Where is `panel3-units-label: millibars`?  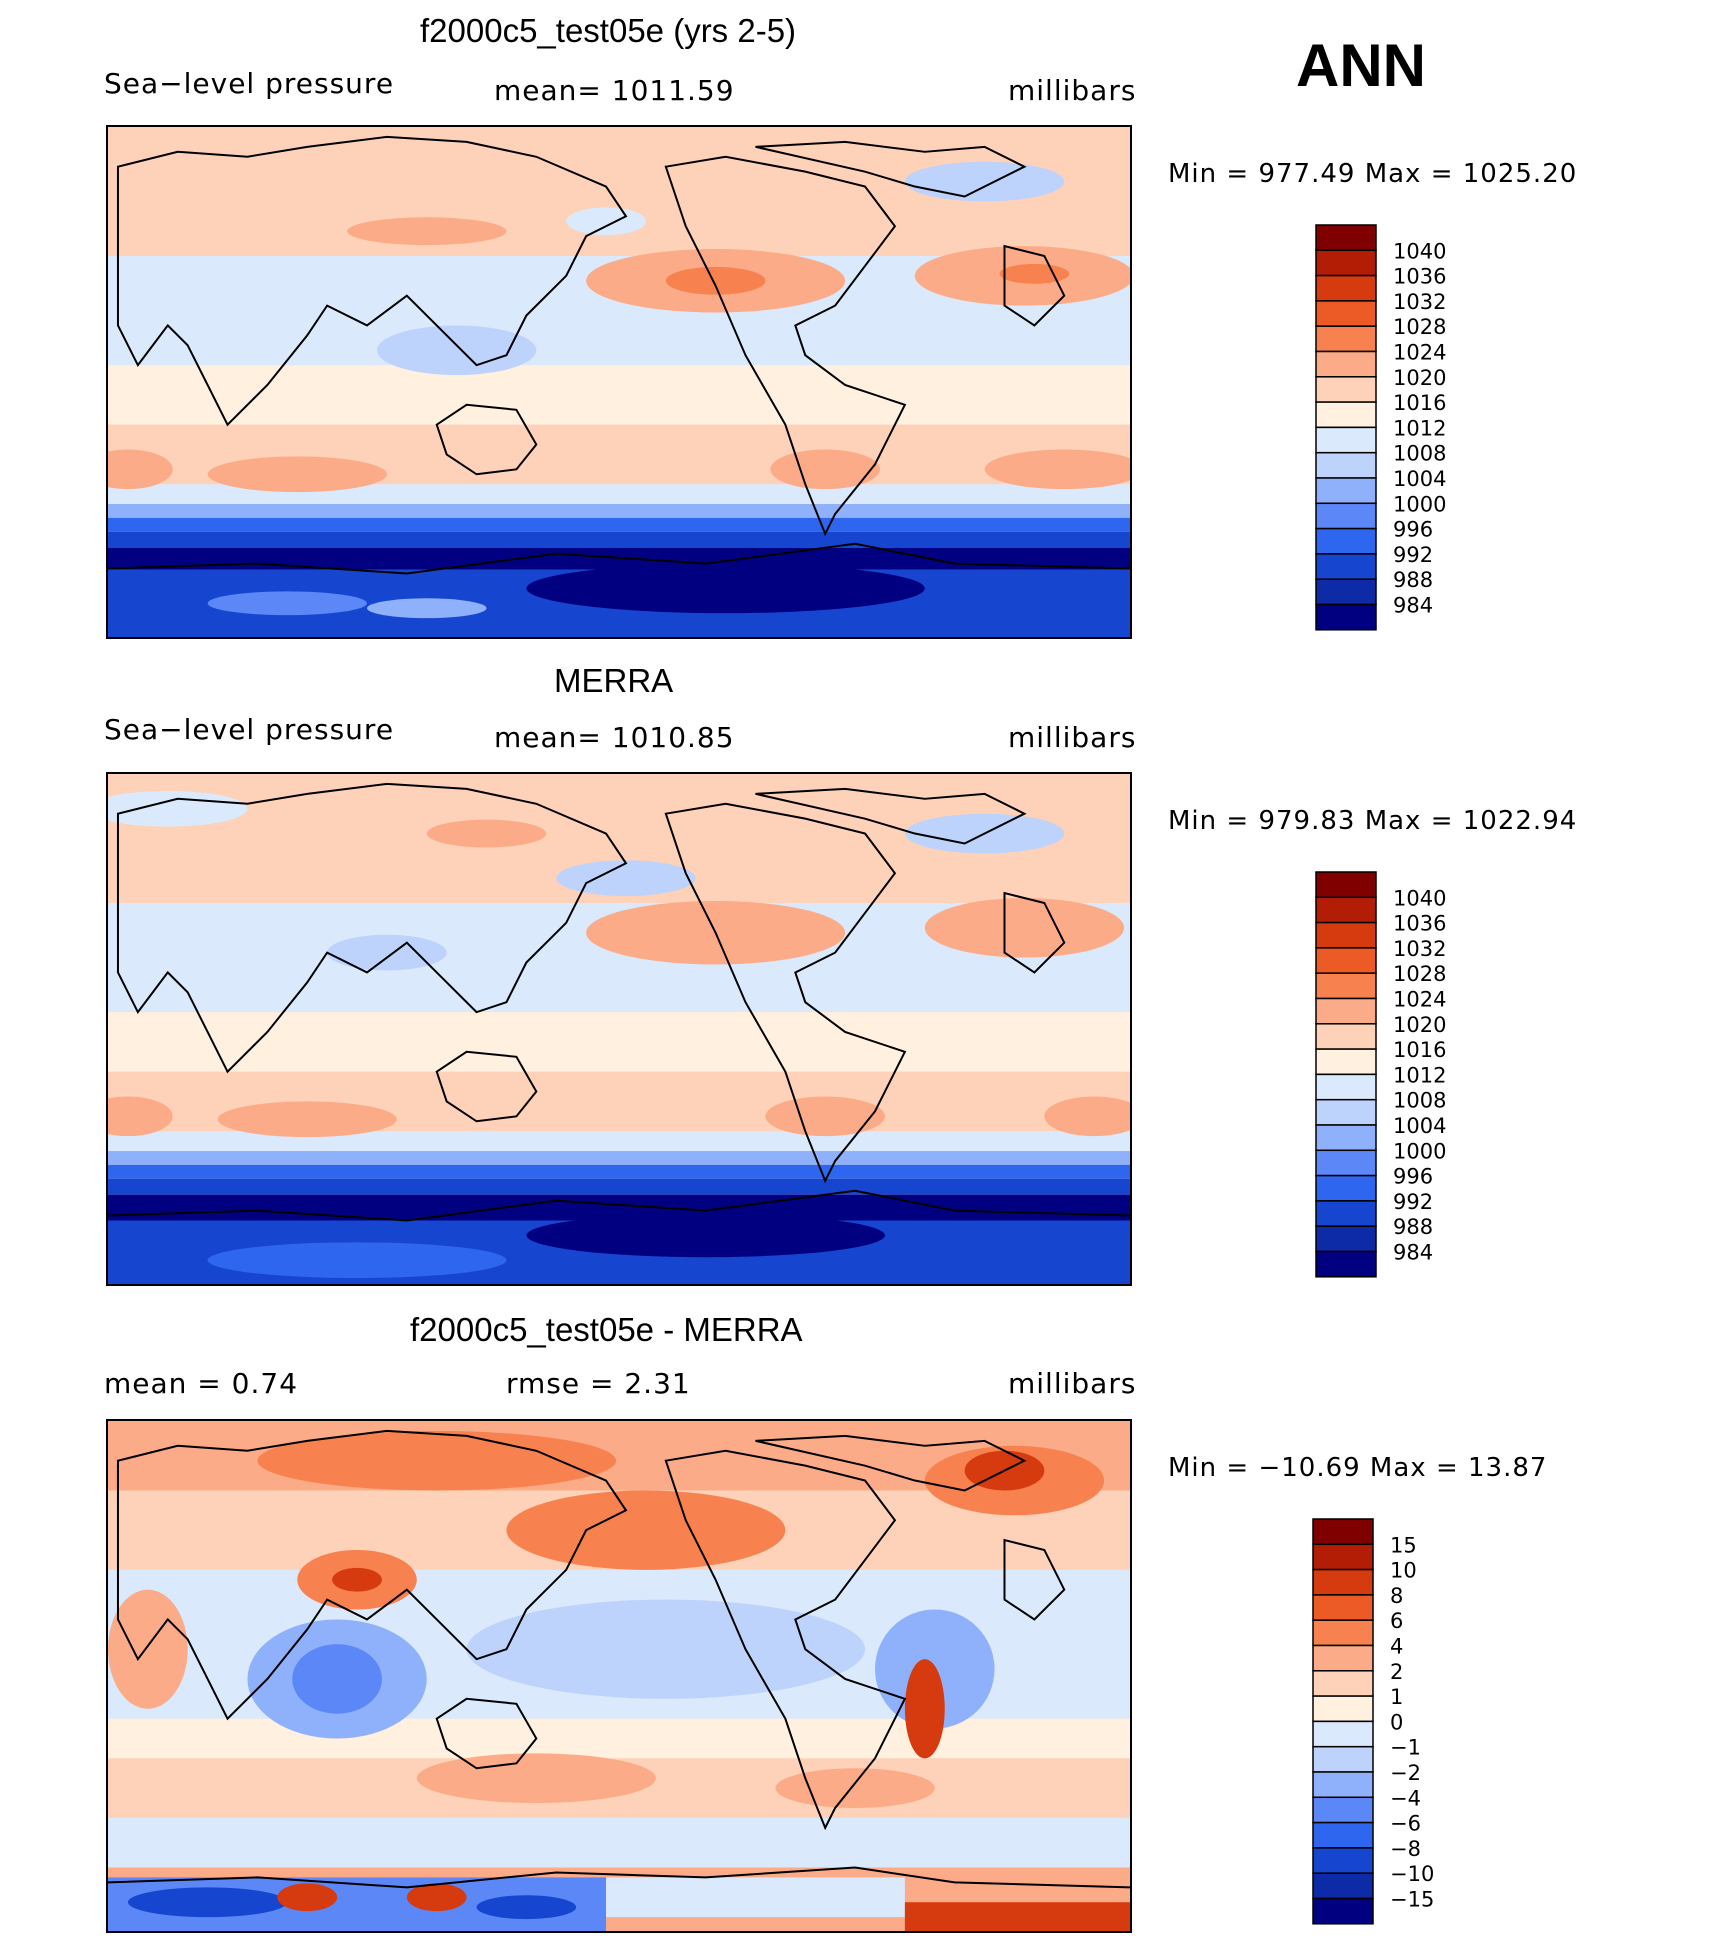 panel3-units-label: millibars is located at coordinates (1072, 1383).